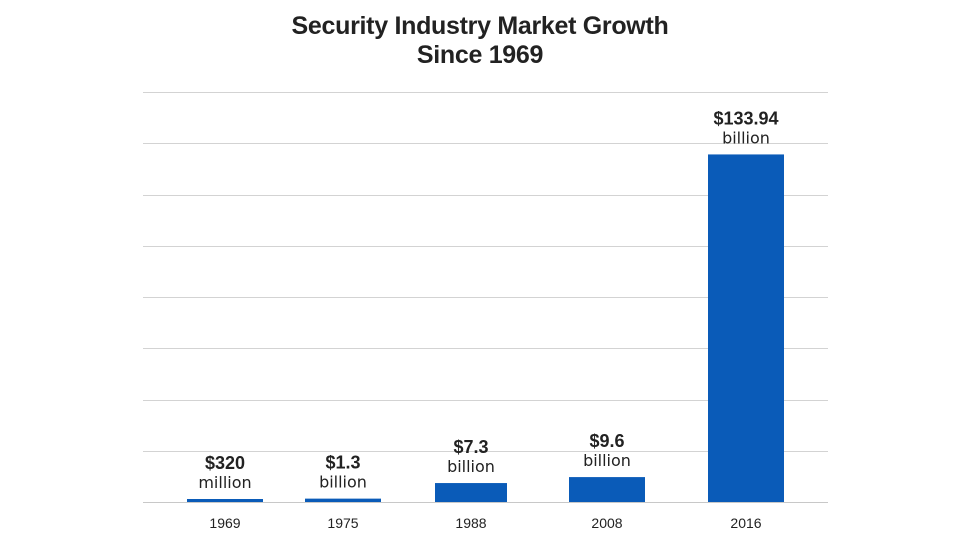 The height and width of the screenshot is (540, 960). What do you see at coordinates (470, 523) in the screenshot?
I see `x-tick-label-1988: 1988` at bounding box center [470, 523].